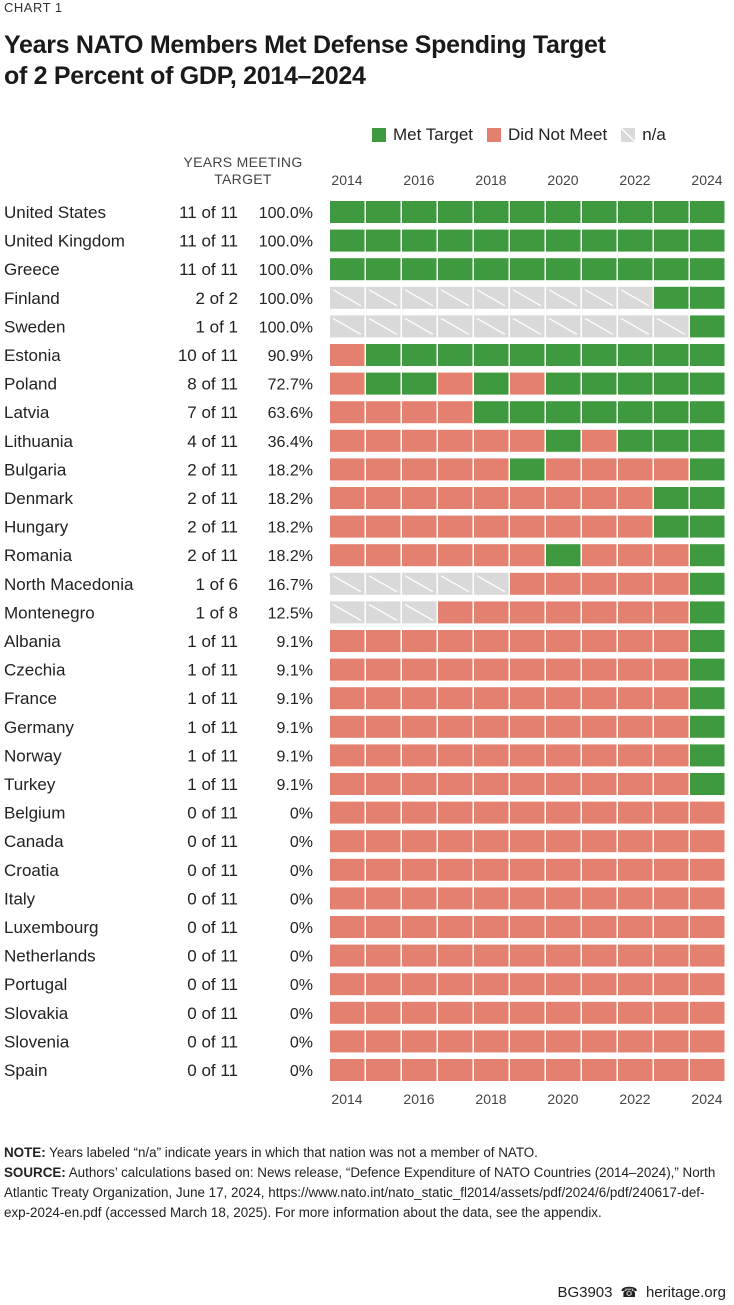 This screenshot has width=734, height=1305. Describe the element at coordinates (383, 498) in the screenshot. I see `cell-denmark-2015` at that location.